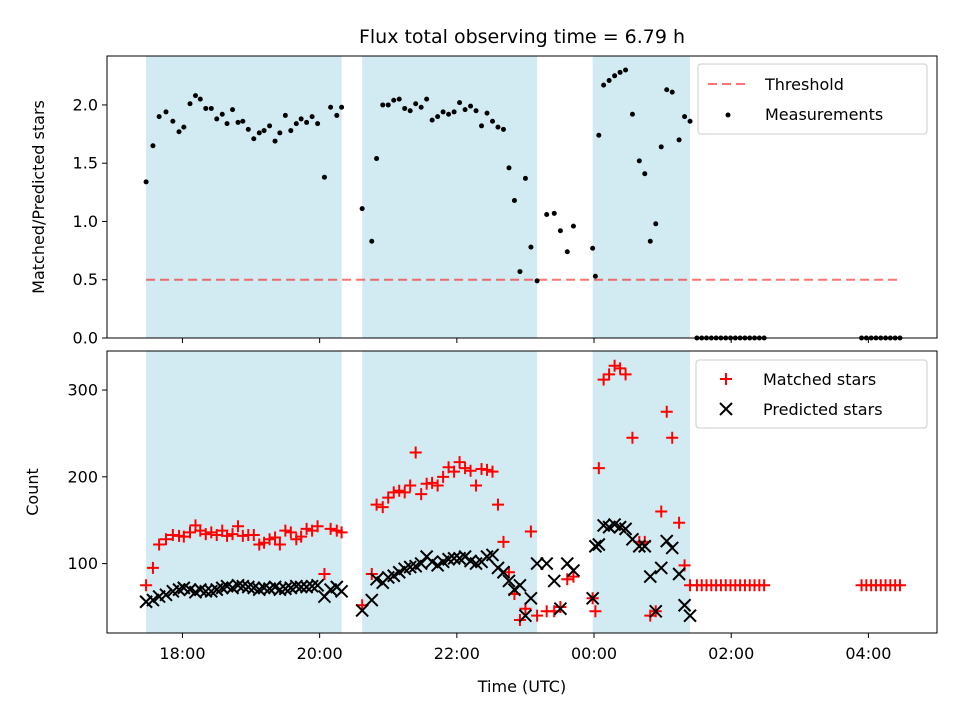 This screenshot has width=960, height=720. What do you see at coordinates (90, 221) in the screenshot?
I see `top-y-axis: 0.0 0.5 1.0 1.5 2.0` at bounding box center [90, 221].